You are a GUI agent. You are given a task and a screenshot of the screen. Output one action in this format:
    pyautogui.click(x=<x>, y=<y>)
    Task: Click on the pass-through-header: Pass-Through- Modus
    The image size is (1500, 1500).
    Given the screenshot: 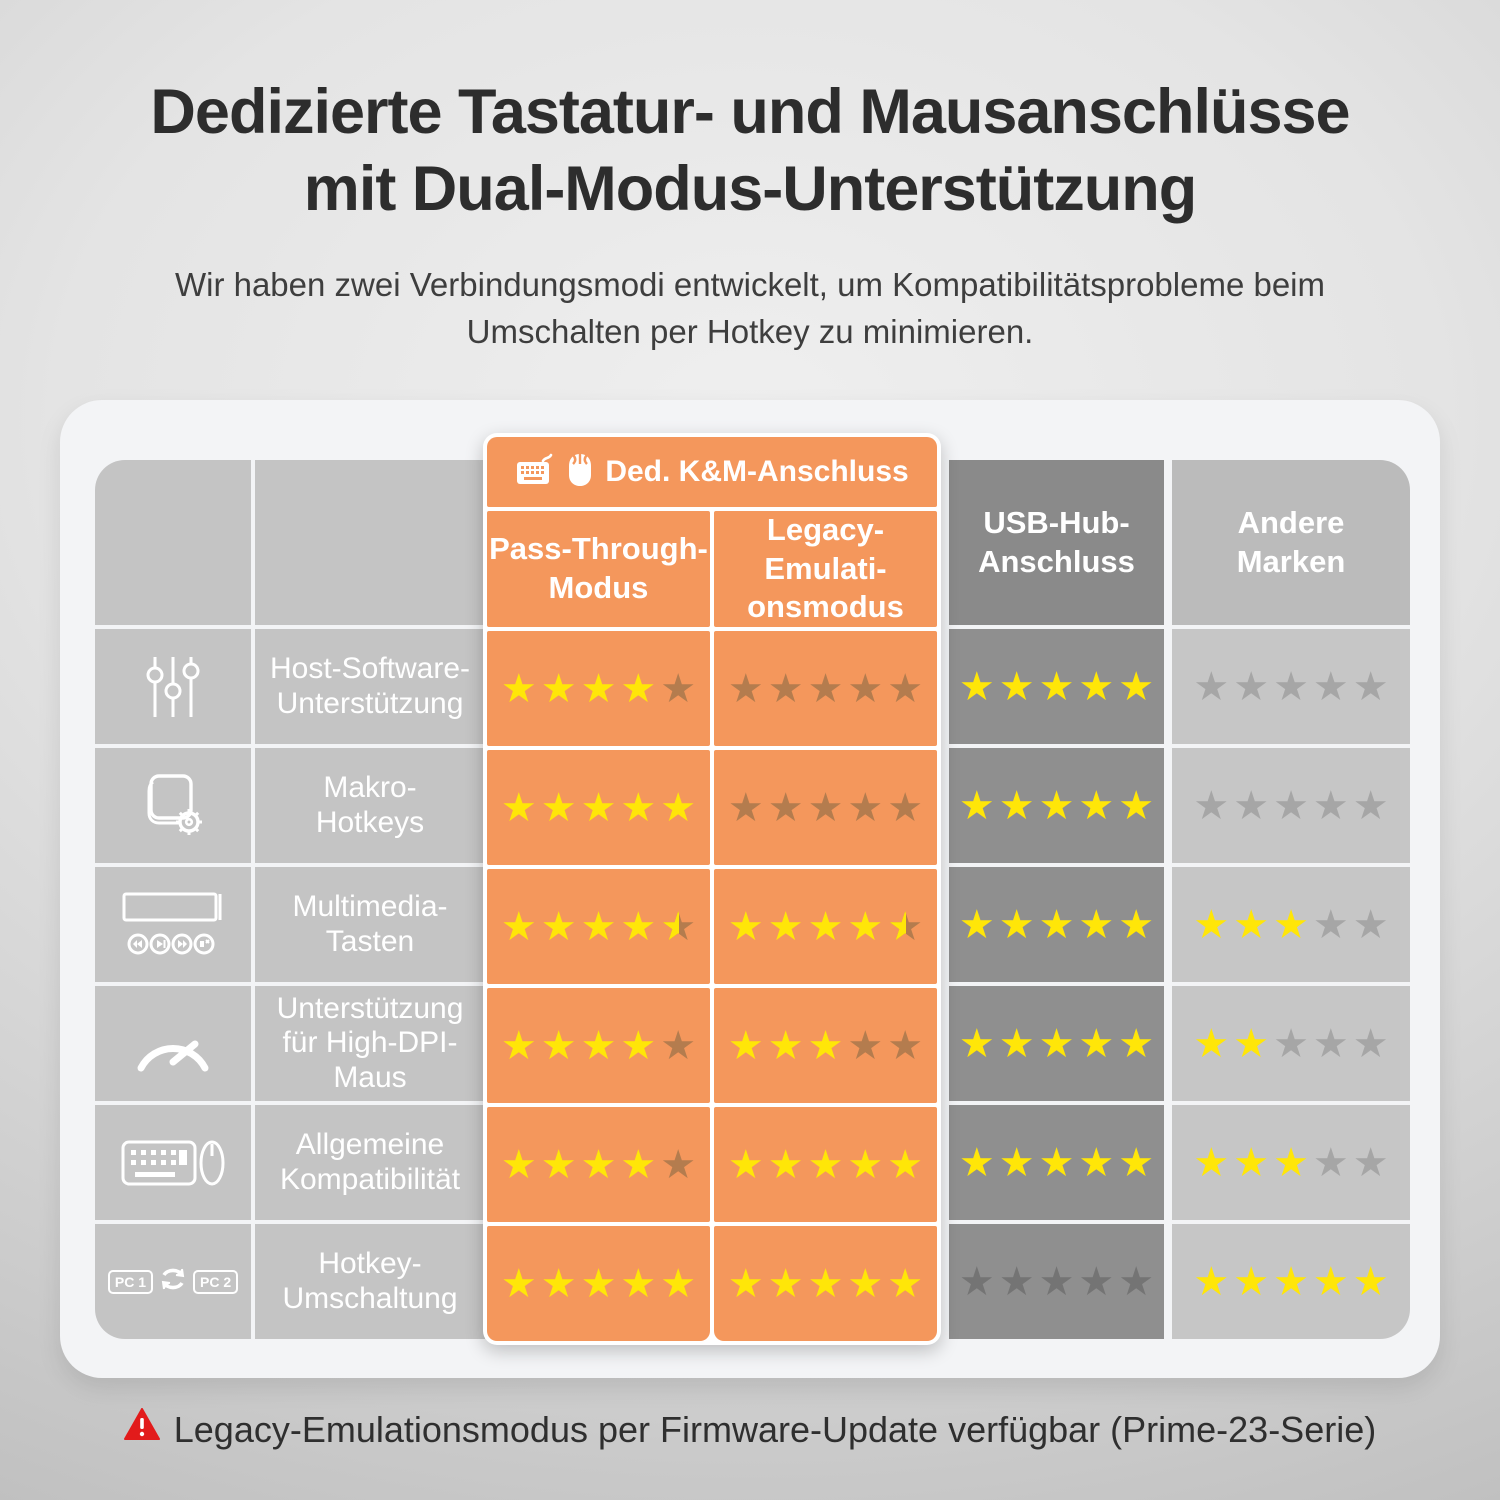 What is the action you would take?
    pyautogui.click(x=598, y=569)
    